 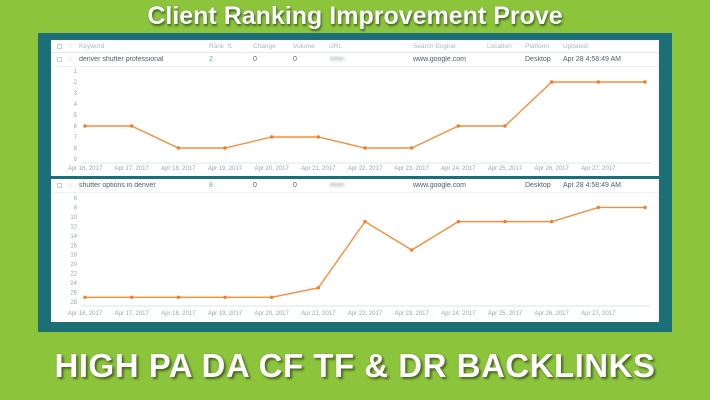 I want to click on header-search-engine: Search Engine, so click(x=434, y=46).